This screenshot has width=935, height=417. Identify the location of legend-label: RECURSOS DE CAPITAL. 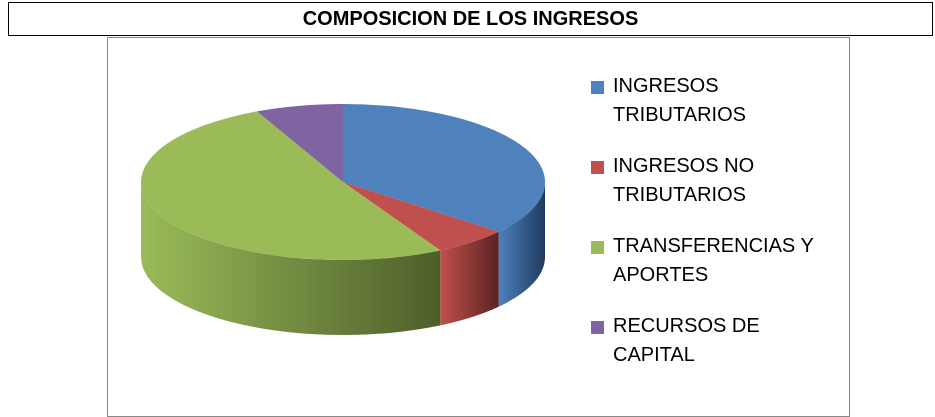
(686, 340).